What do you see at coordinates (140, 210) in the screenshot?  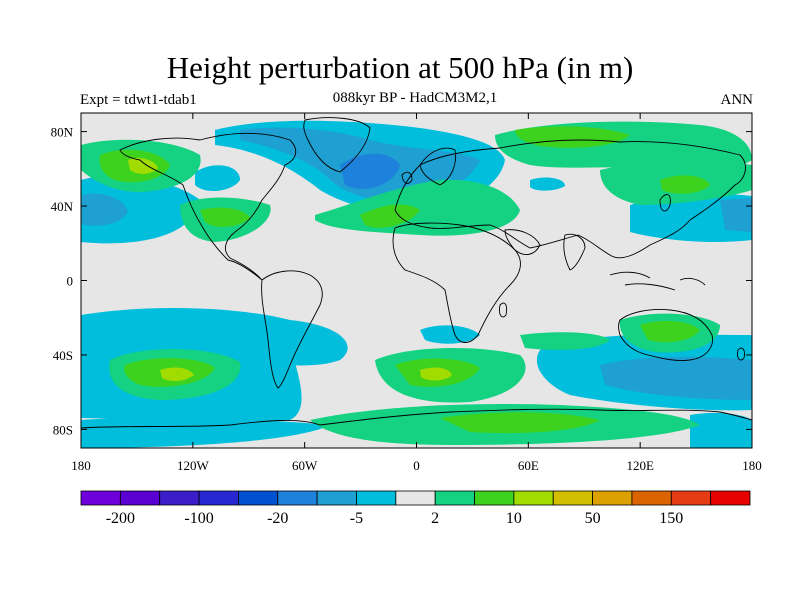 I see `north-pacific-low` at bounding box center [140, 210].